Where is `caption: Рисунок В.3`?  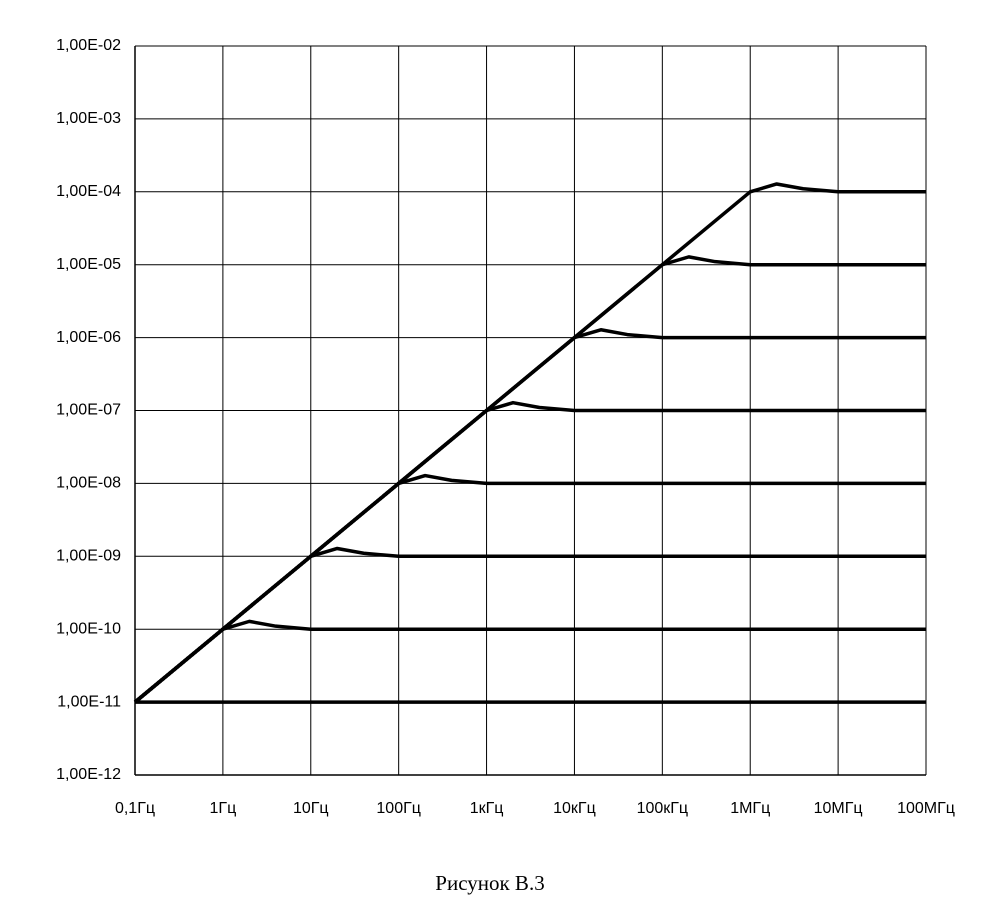
caption: Рисунок В.3 is located at coordinates (489, 883).